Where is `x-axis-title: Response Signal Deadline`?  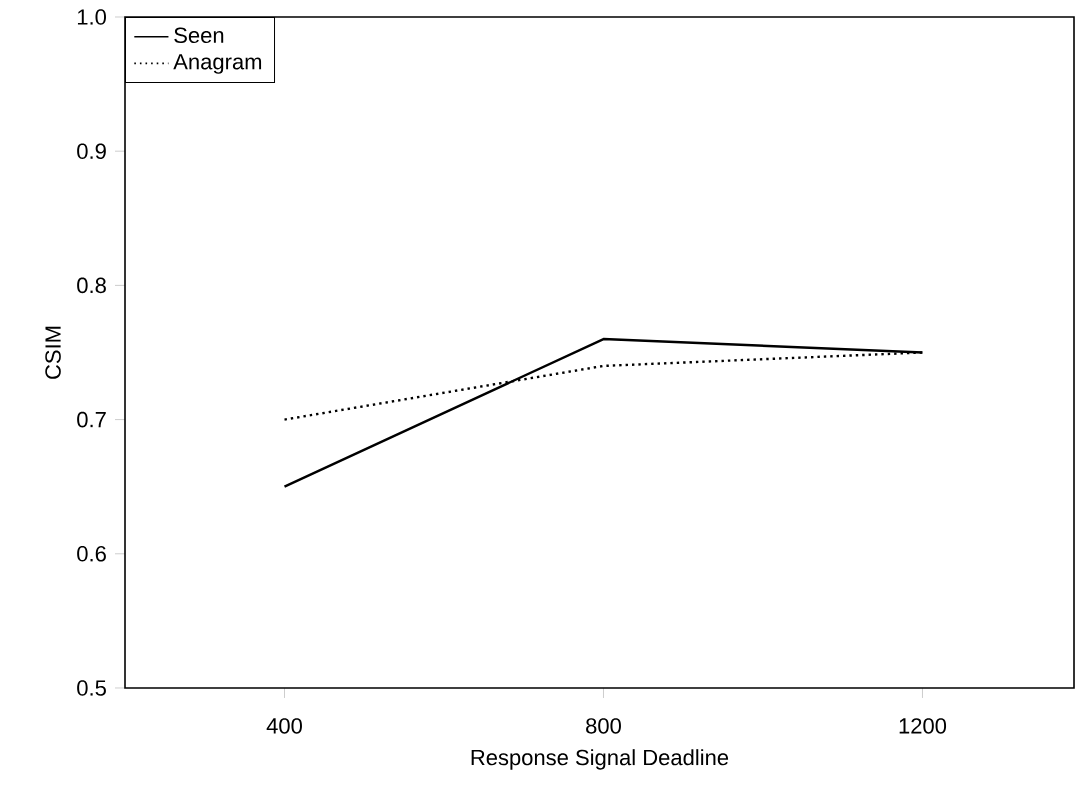
x-axis-title: Response Signal Deadline is located at coordinates (600, 759).